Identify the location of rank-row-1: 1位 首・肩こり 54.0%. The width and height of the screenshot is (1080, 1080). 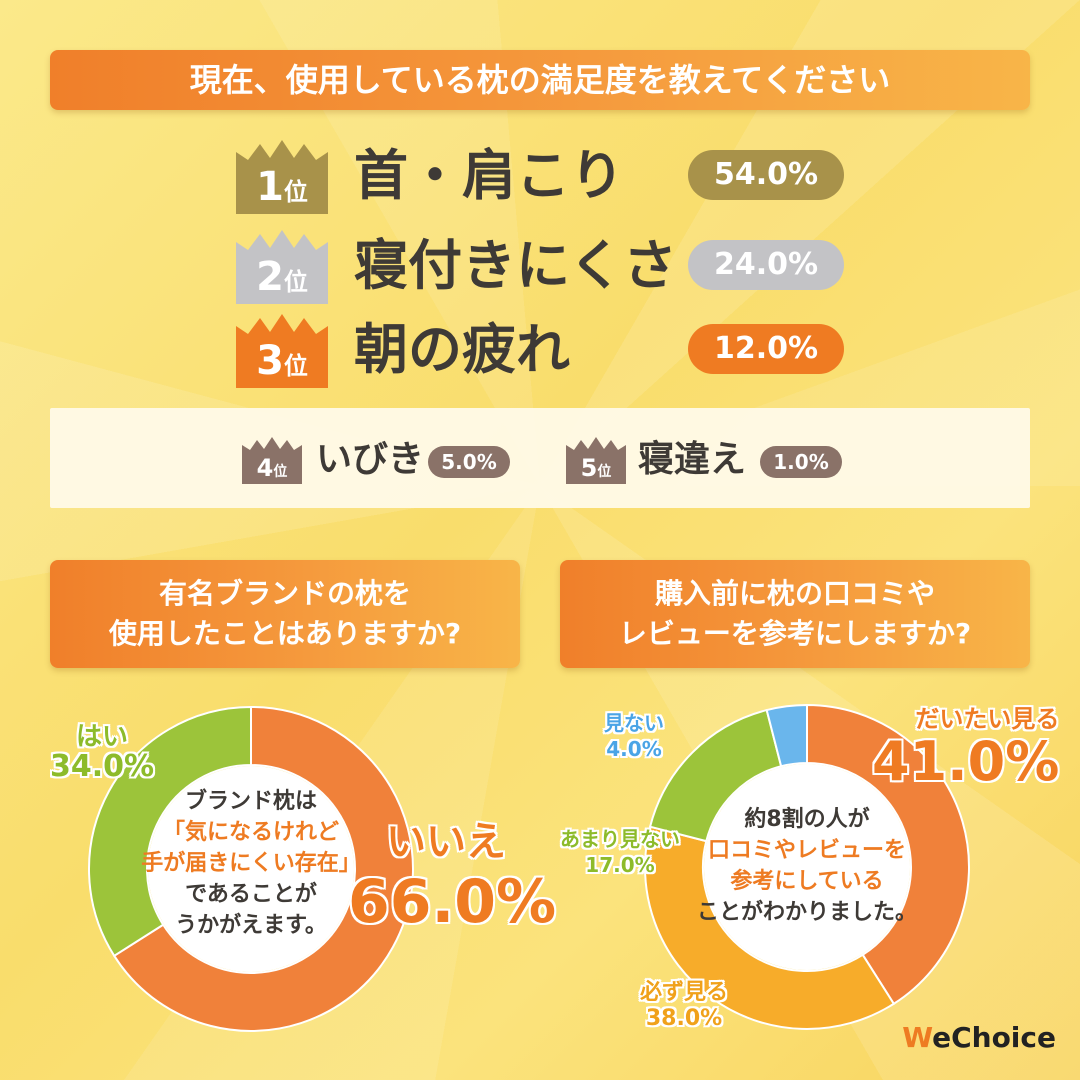
(546, 178).